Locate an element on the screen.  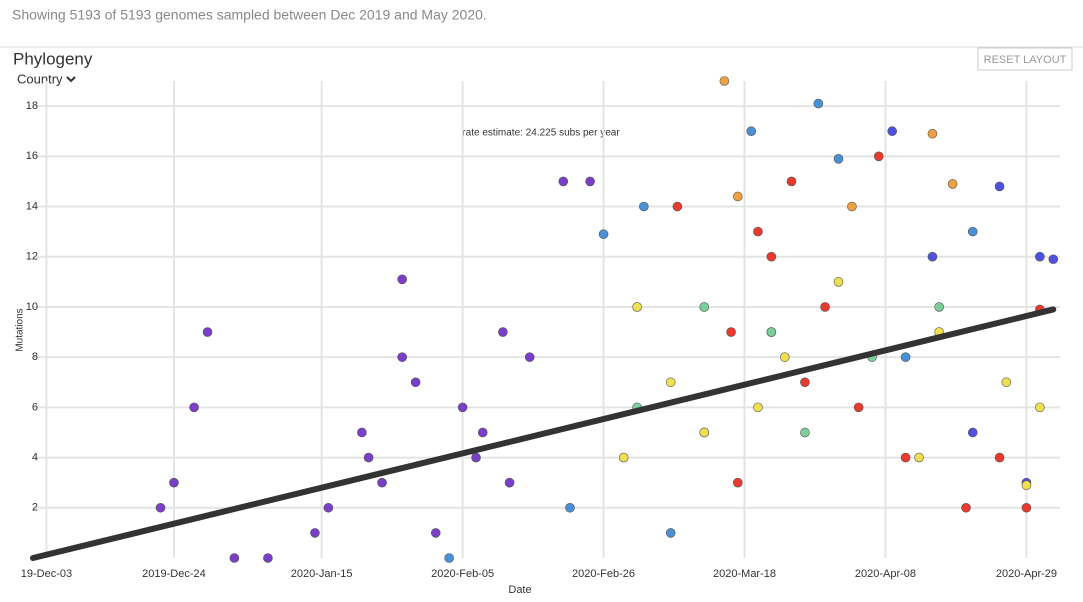
reset-button is located at coordinates (1025, 59).